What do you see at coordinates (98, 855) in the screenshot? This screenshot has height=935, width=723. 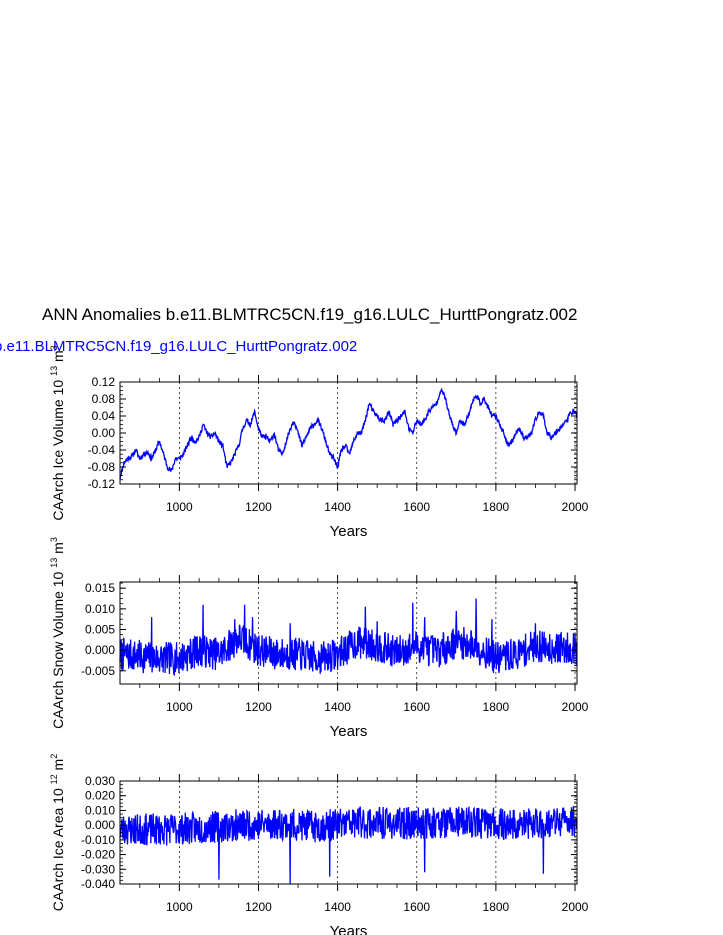 I see `y-tick-label: -0.020` at bounding box center [98, 855].